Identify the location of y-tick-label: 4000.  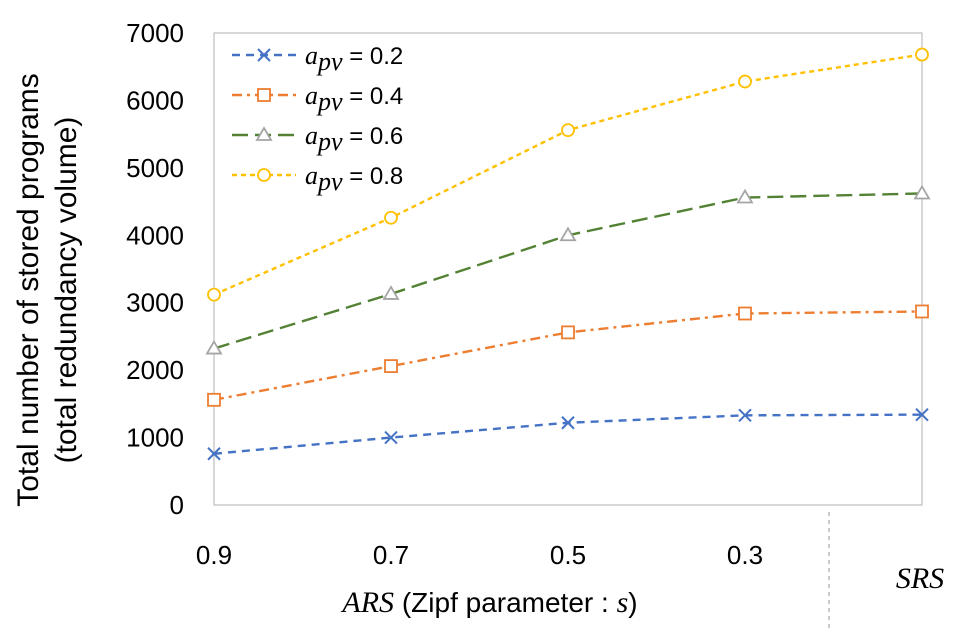
(155, 235).